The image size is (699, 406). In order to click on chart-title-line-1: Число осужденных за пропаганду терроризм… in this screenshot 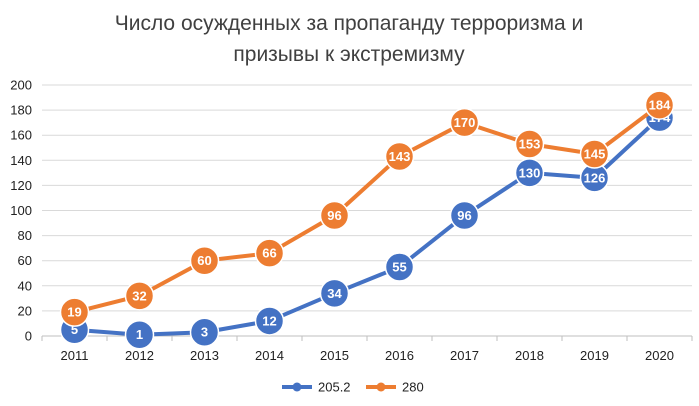, I will do `click(349, 23)`.